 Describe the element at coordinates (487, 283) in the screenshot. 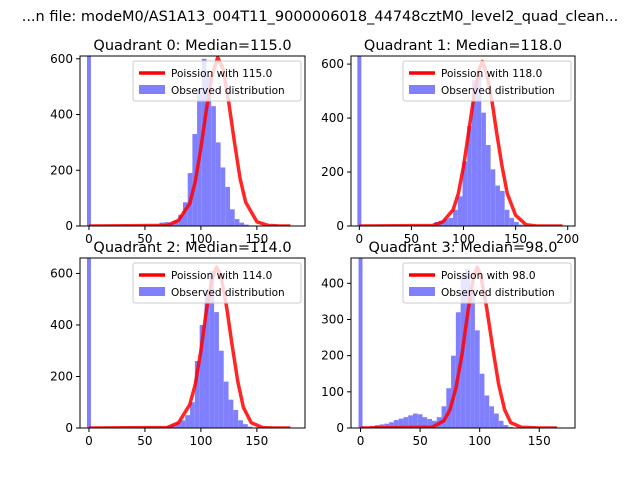

I see `legend: Poission with 98.0 Observed distribution` at that location.